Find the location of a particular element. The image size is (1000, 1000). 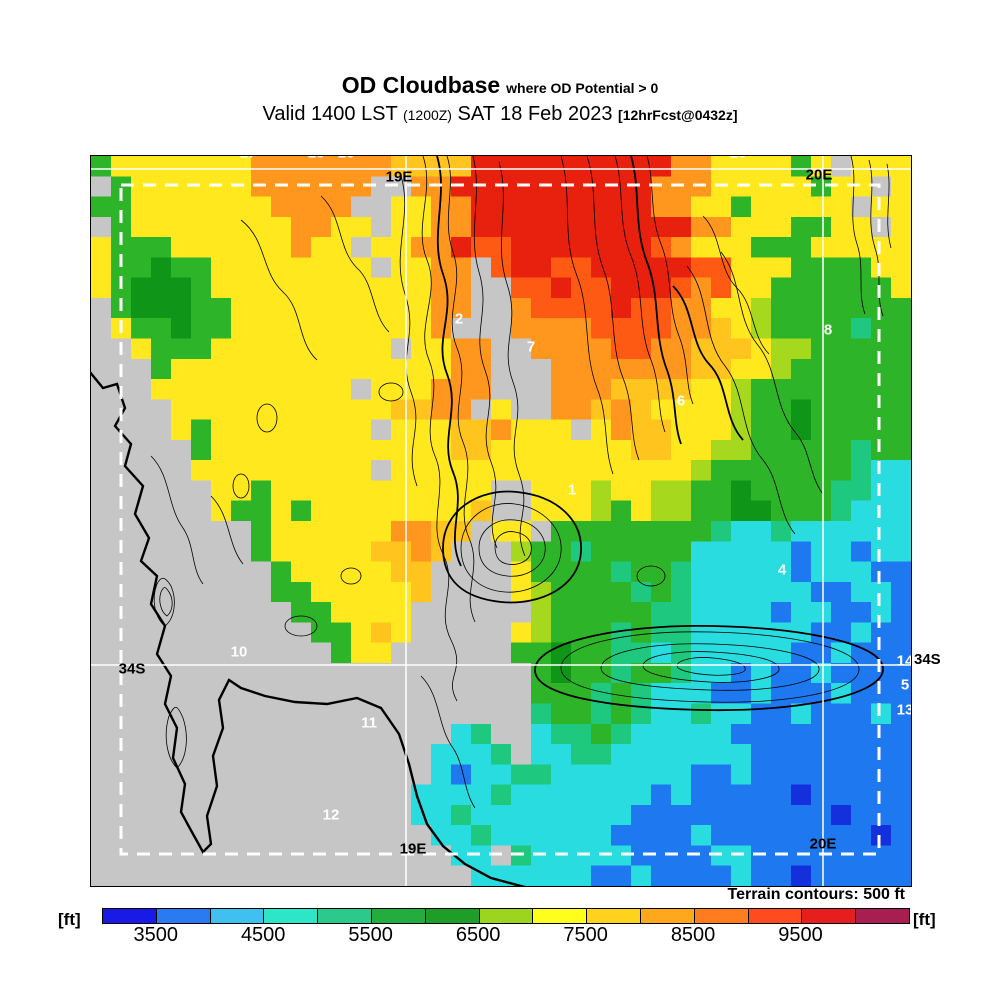

grid-value-label: 6 is located at coordinates (681, 401).